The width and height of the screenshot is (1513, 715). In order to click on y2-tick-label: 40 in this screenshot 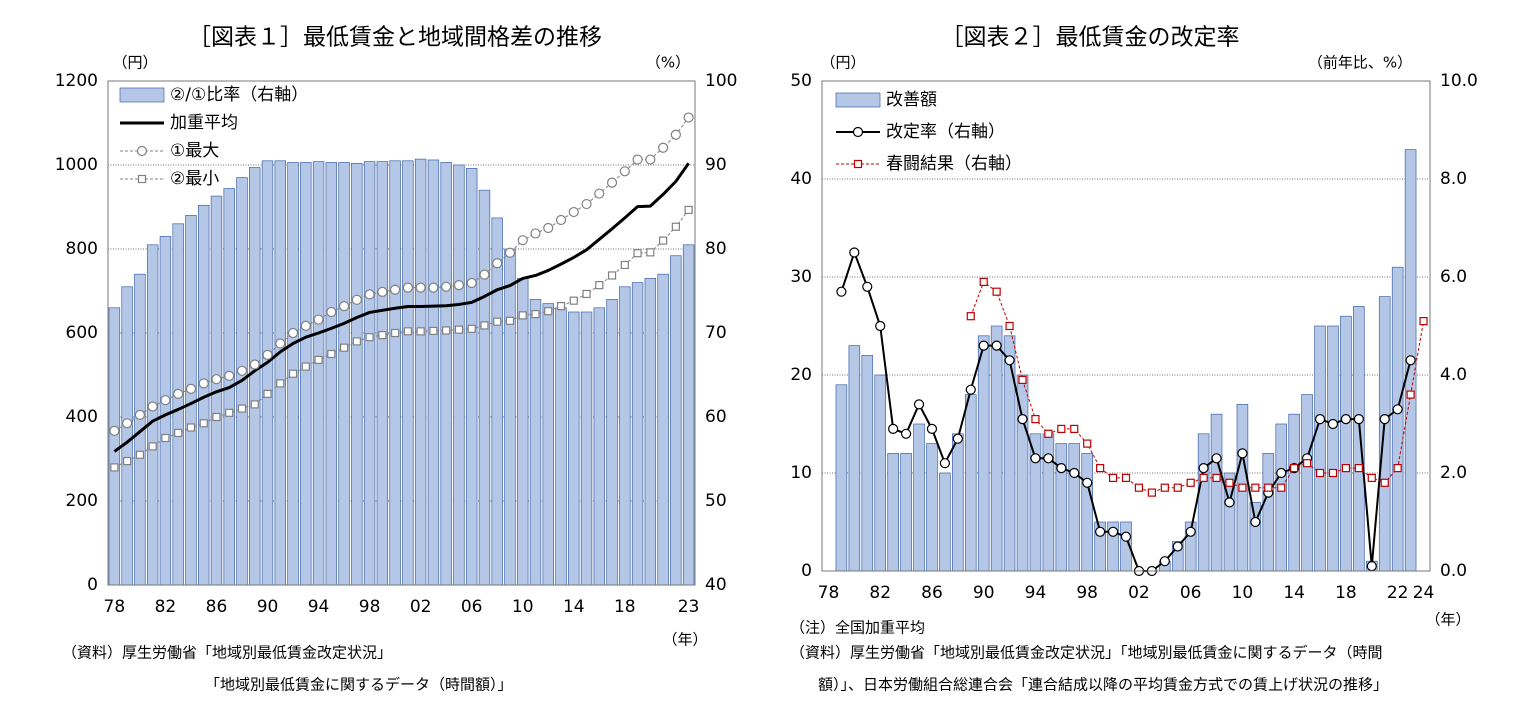, I will do `click(716, 585)`.